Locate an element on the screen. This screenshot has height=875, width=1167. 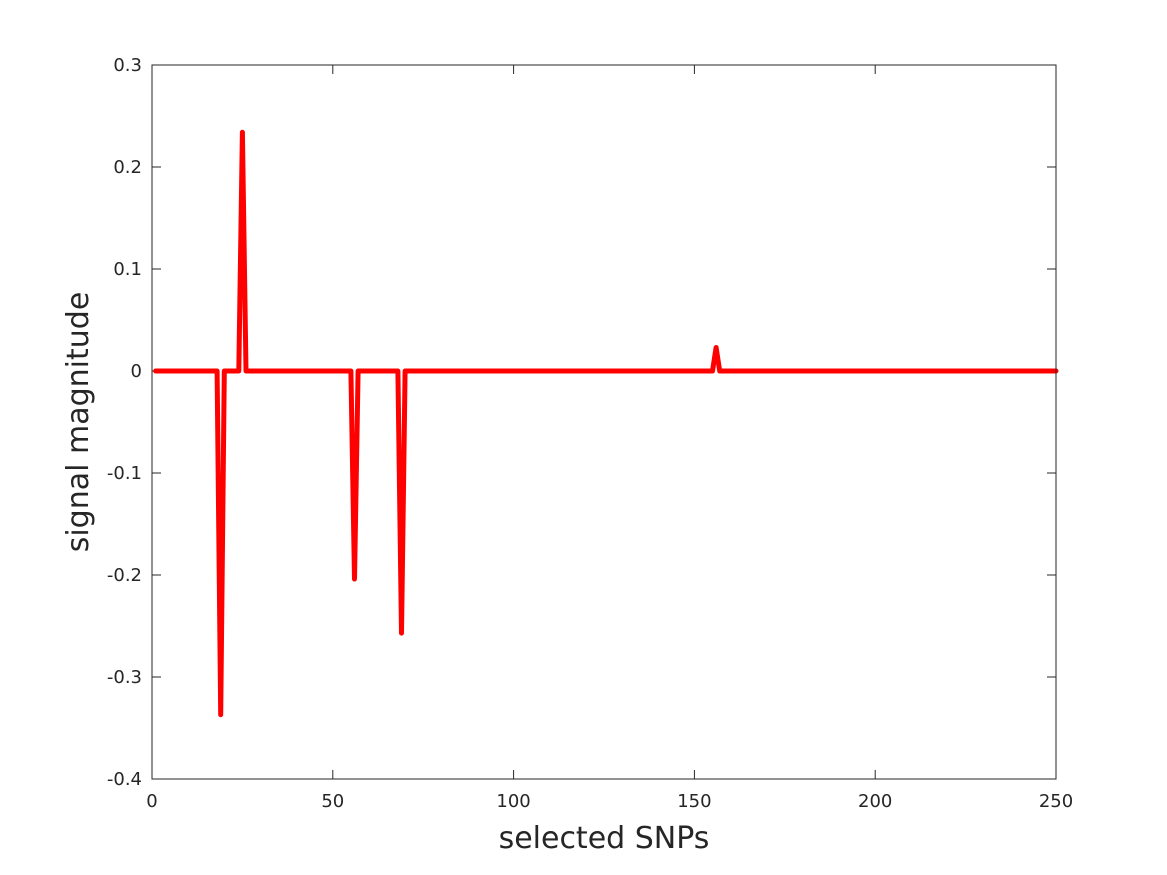
x-axis-label: selected SNPs is located at coordinates (604, 838).